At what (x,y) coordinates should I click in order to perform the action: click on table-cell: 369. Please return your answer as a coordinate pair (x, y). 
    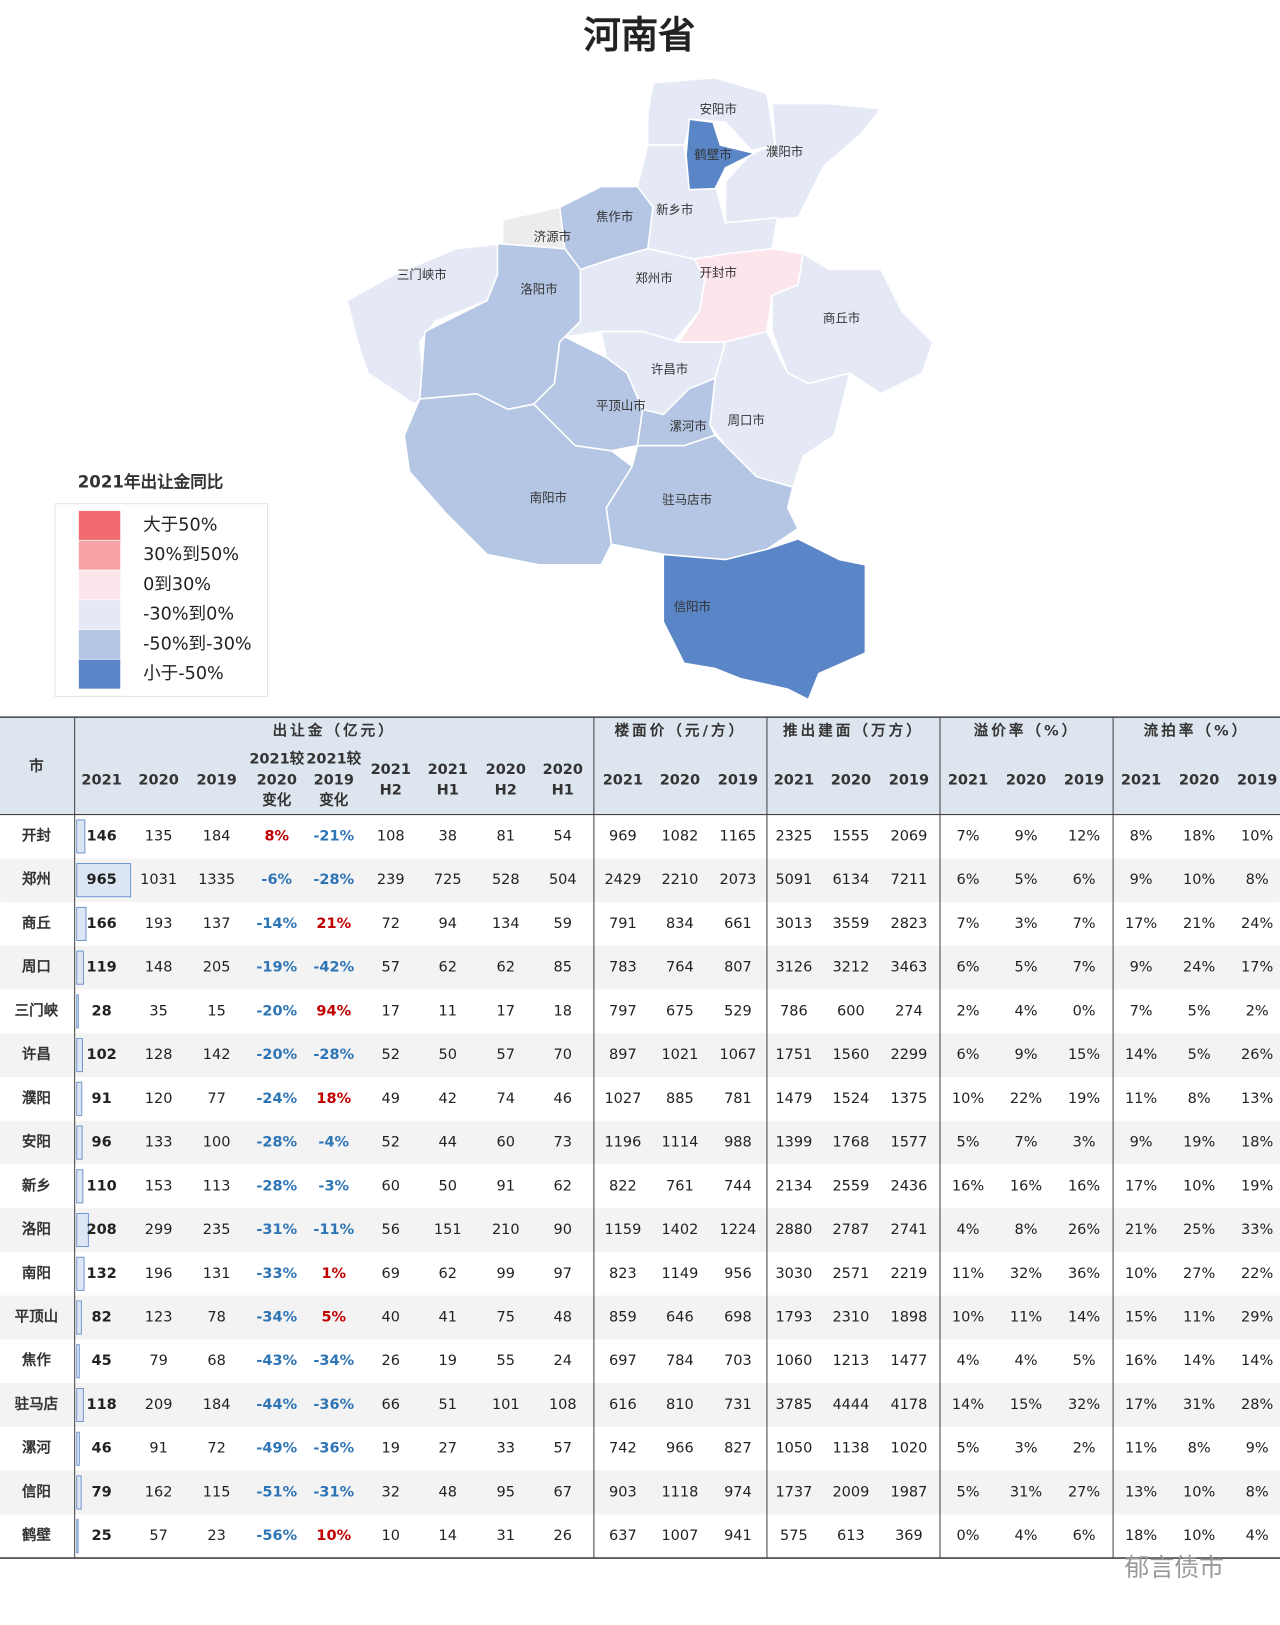
    Looking at the image, I should click on (909, 1536).